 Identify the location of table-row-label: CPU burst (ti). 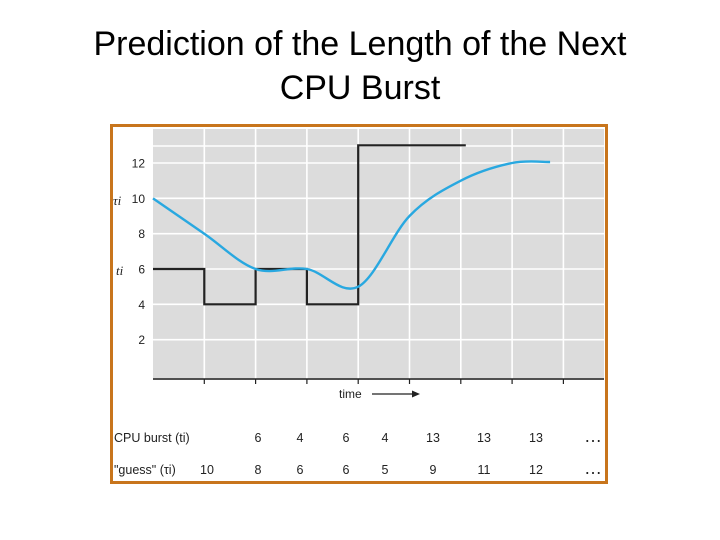
(152, 438).